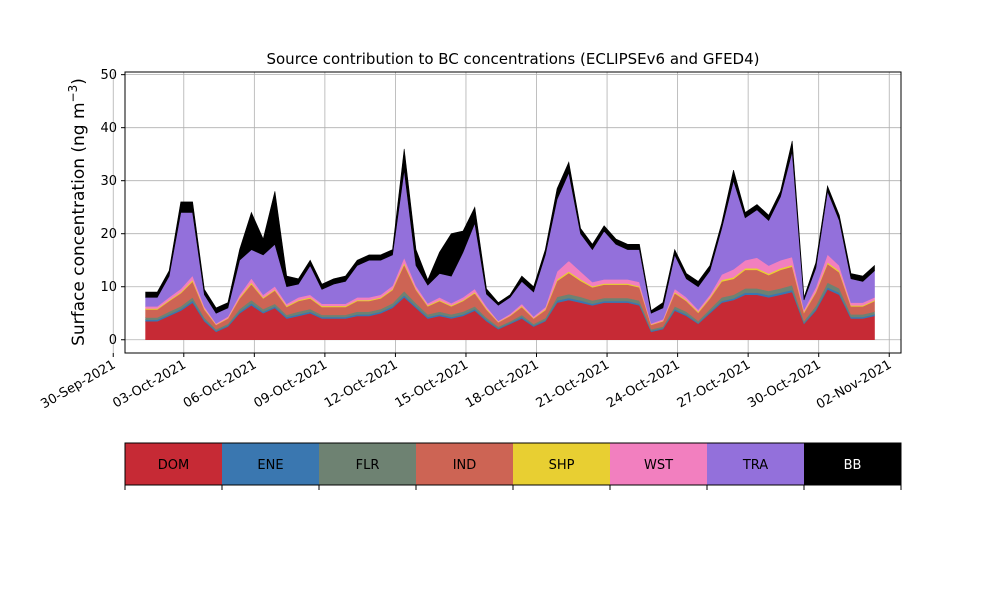  I want to click on legend-label-shp: SHP, so click(562, 465).